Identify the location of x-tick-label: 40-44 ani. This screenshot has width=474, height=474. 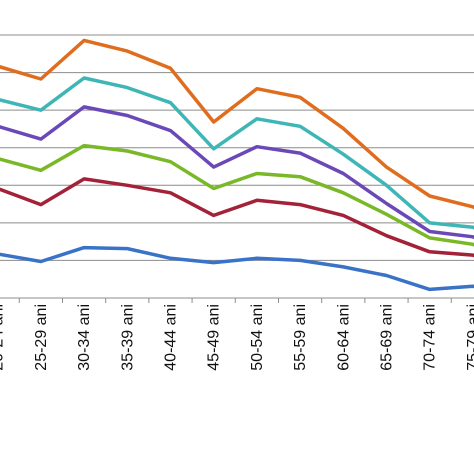
(170, 337).